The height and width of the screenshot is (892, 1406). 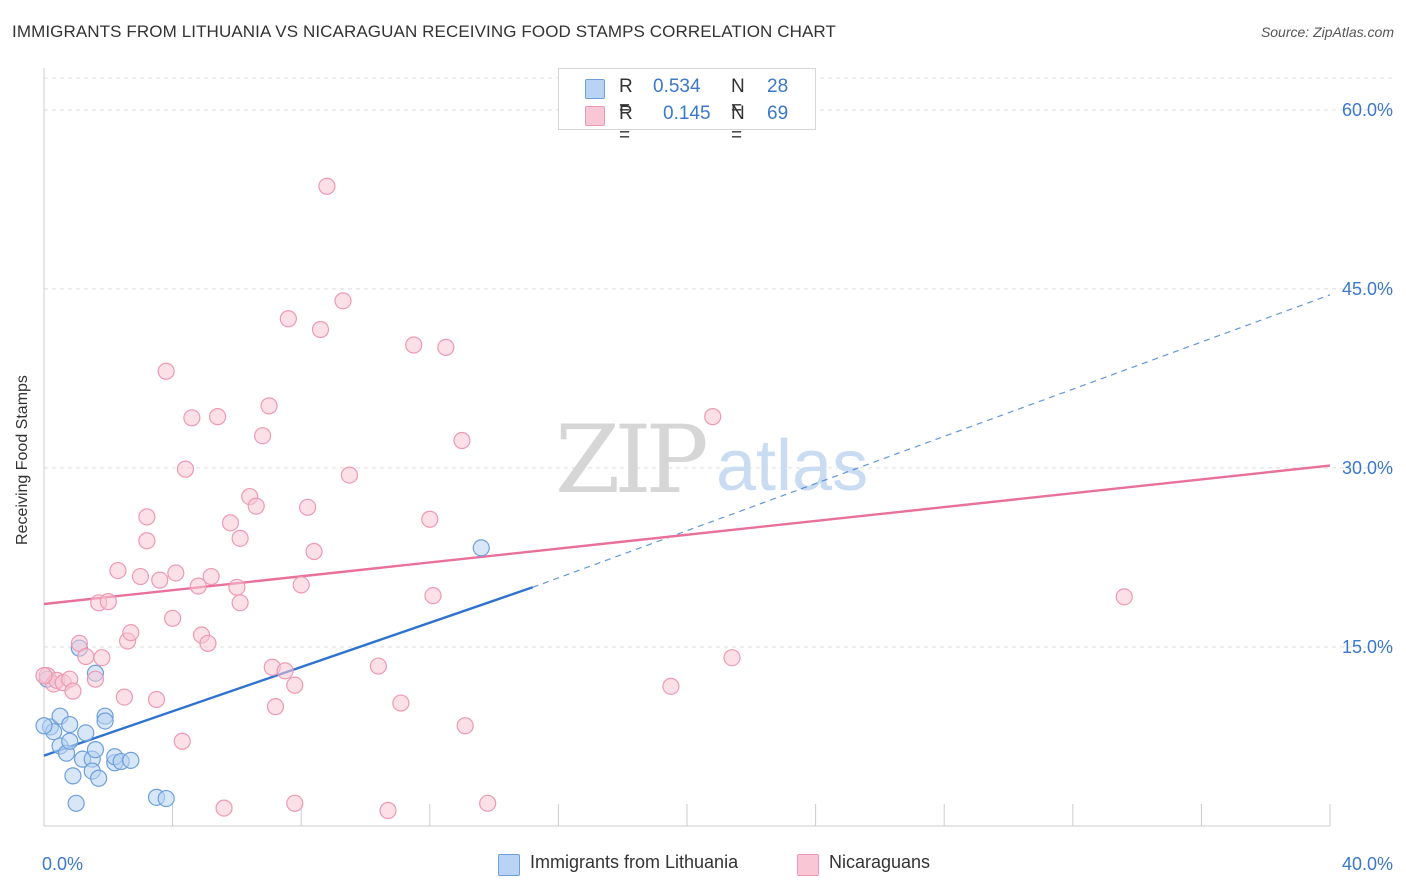 I want to click on legend-swatch-pink, so click(x=595, y=116).